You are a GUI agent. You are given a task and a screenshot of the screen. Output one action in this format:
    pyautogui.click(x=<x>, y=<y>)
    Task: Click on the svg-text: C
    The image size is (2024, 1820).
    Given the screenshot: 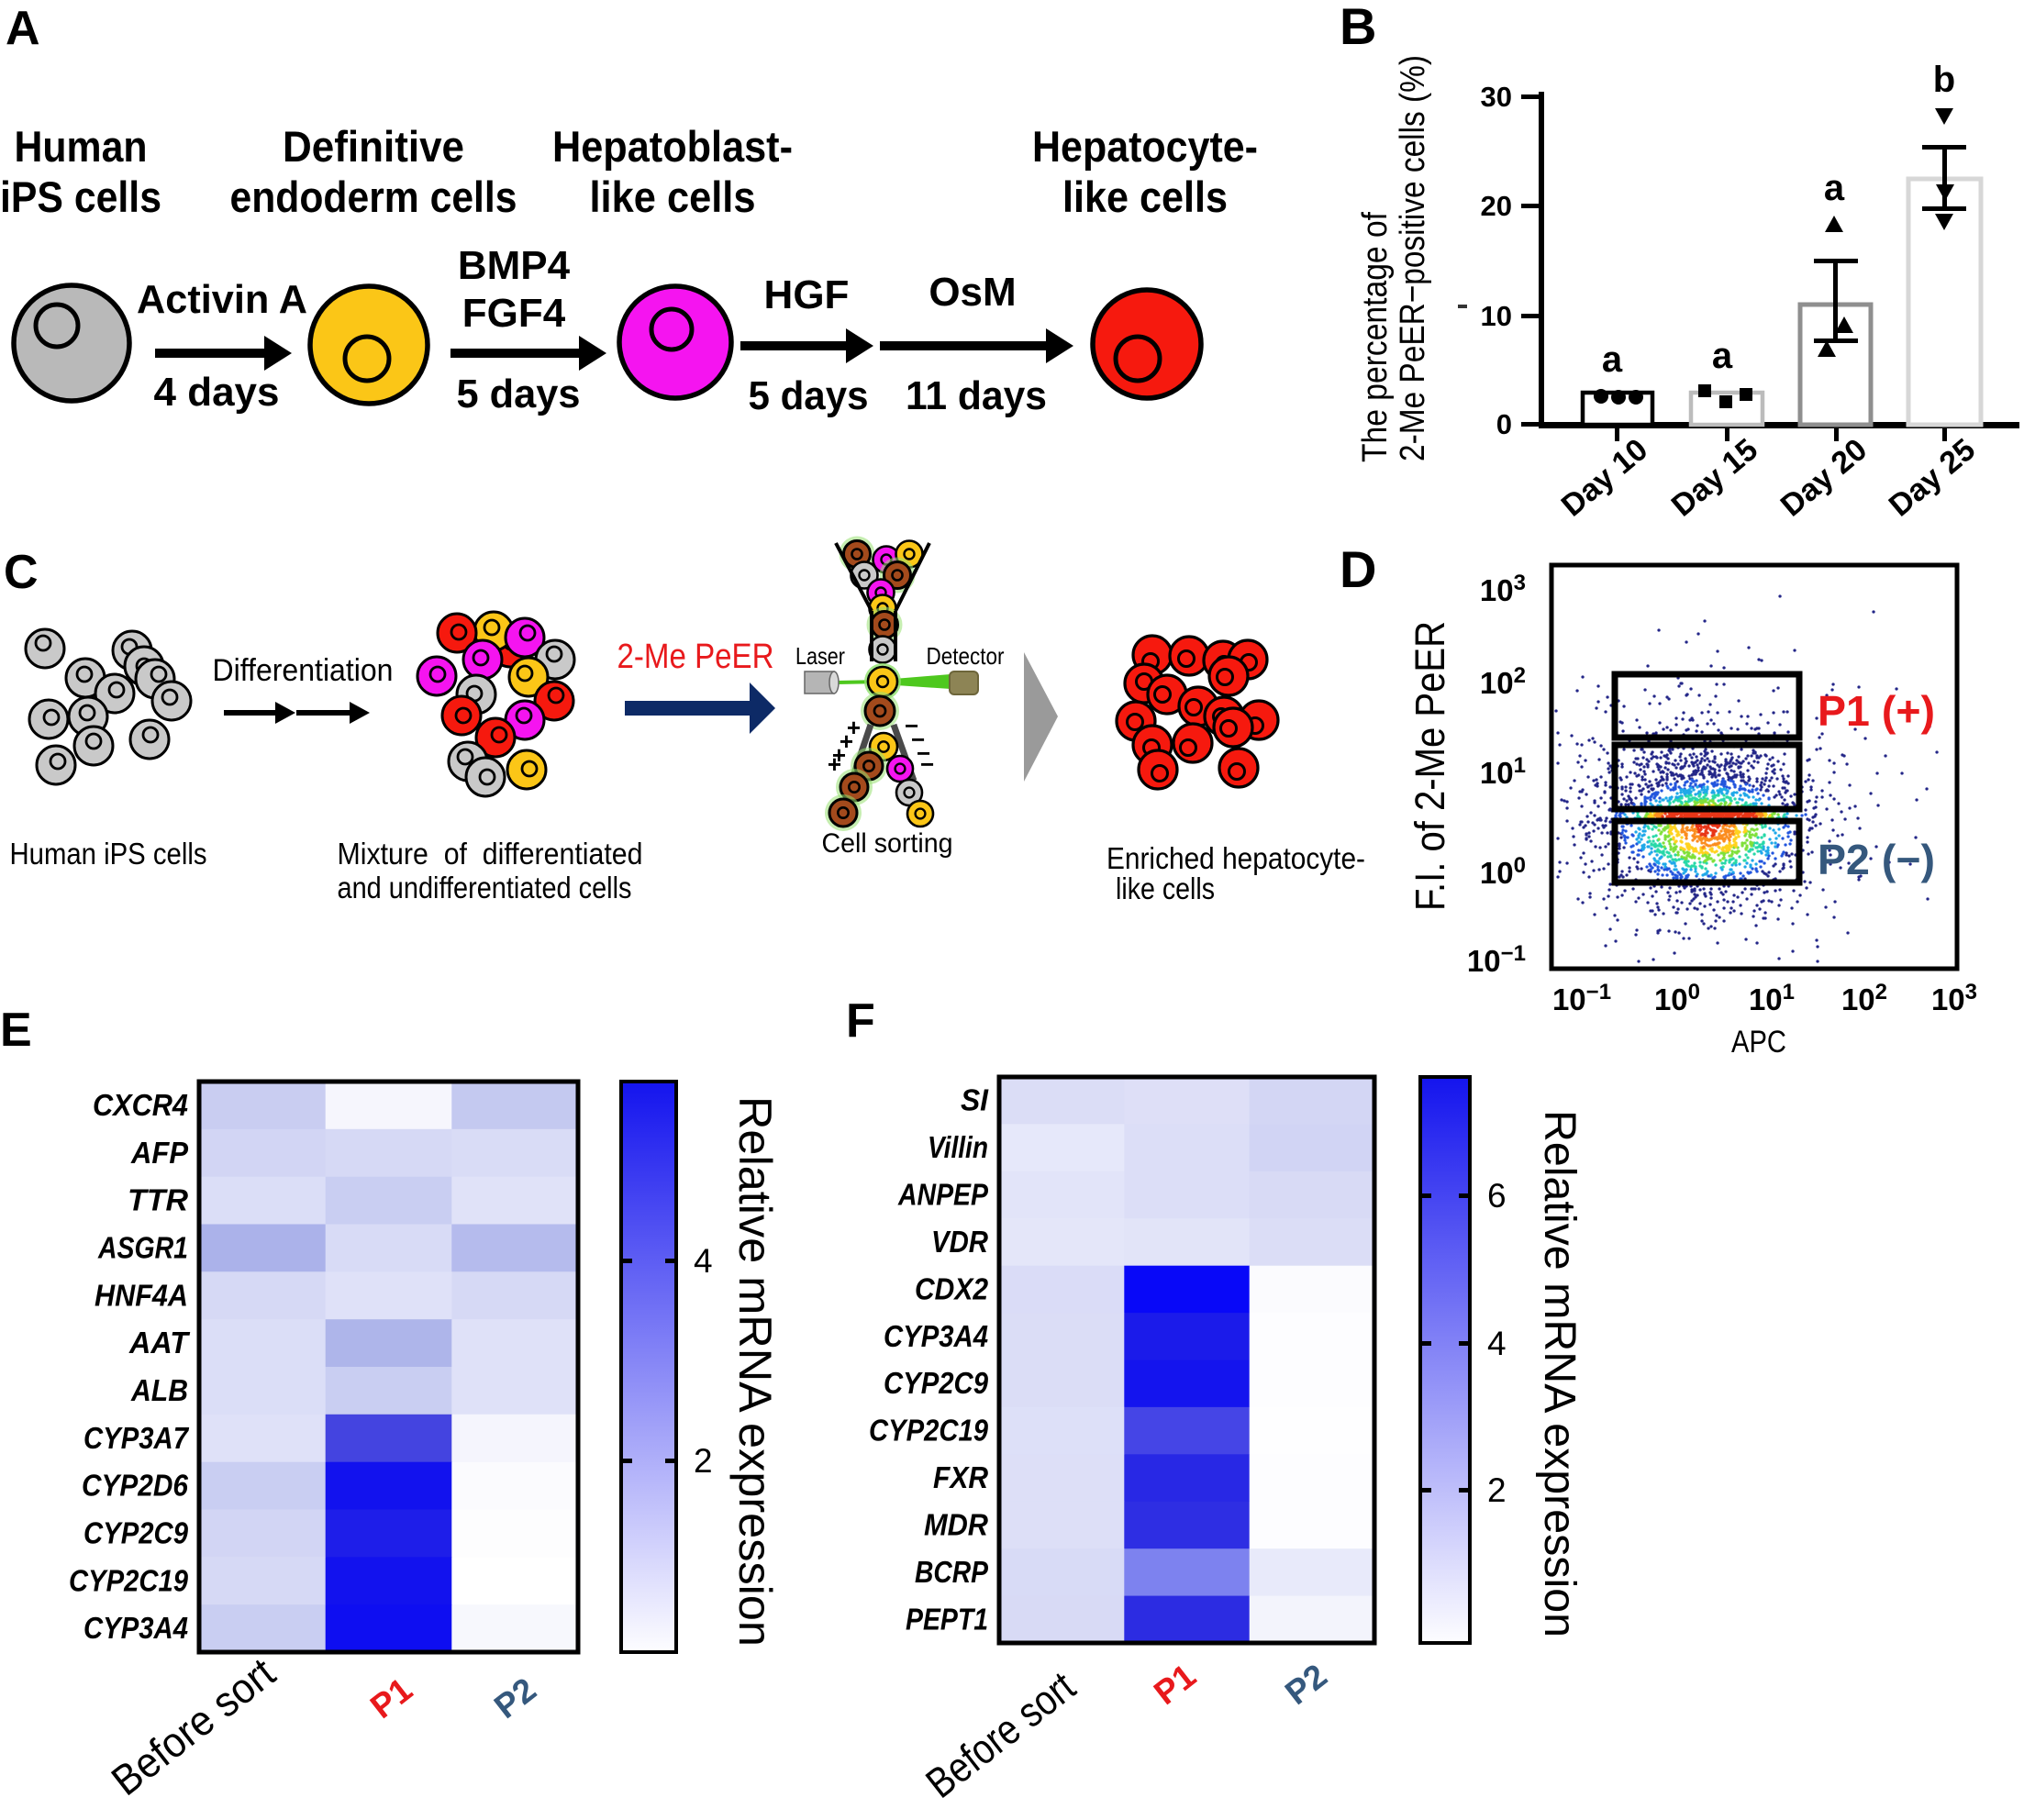 What is the action you would take?
    pyautogui.click(x=21, y=572)
    